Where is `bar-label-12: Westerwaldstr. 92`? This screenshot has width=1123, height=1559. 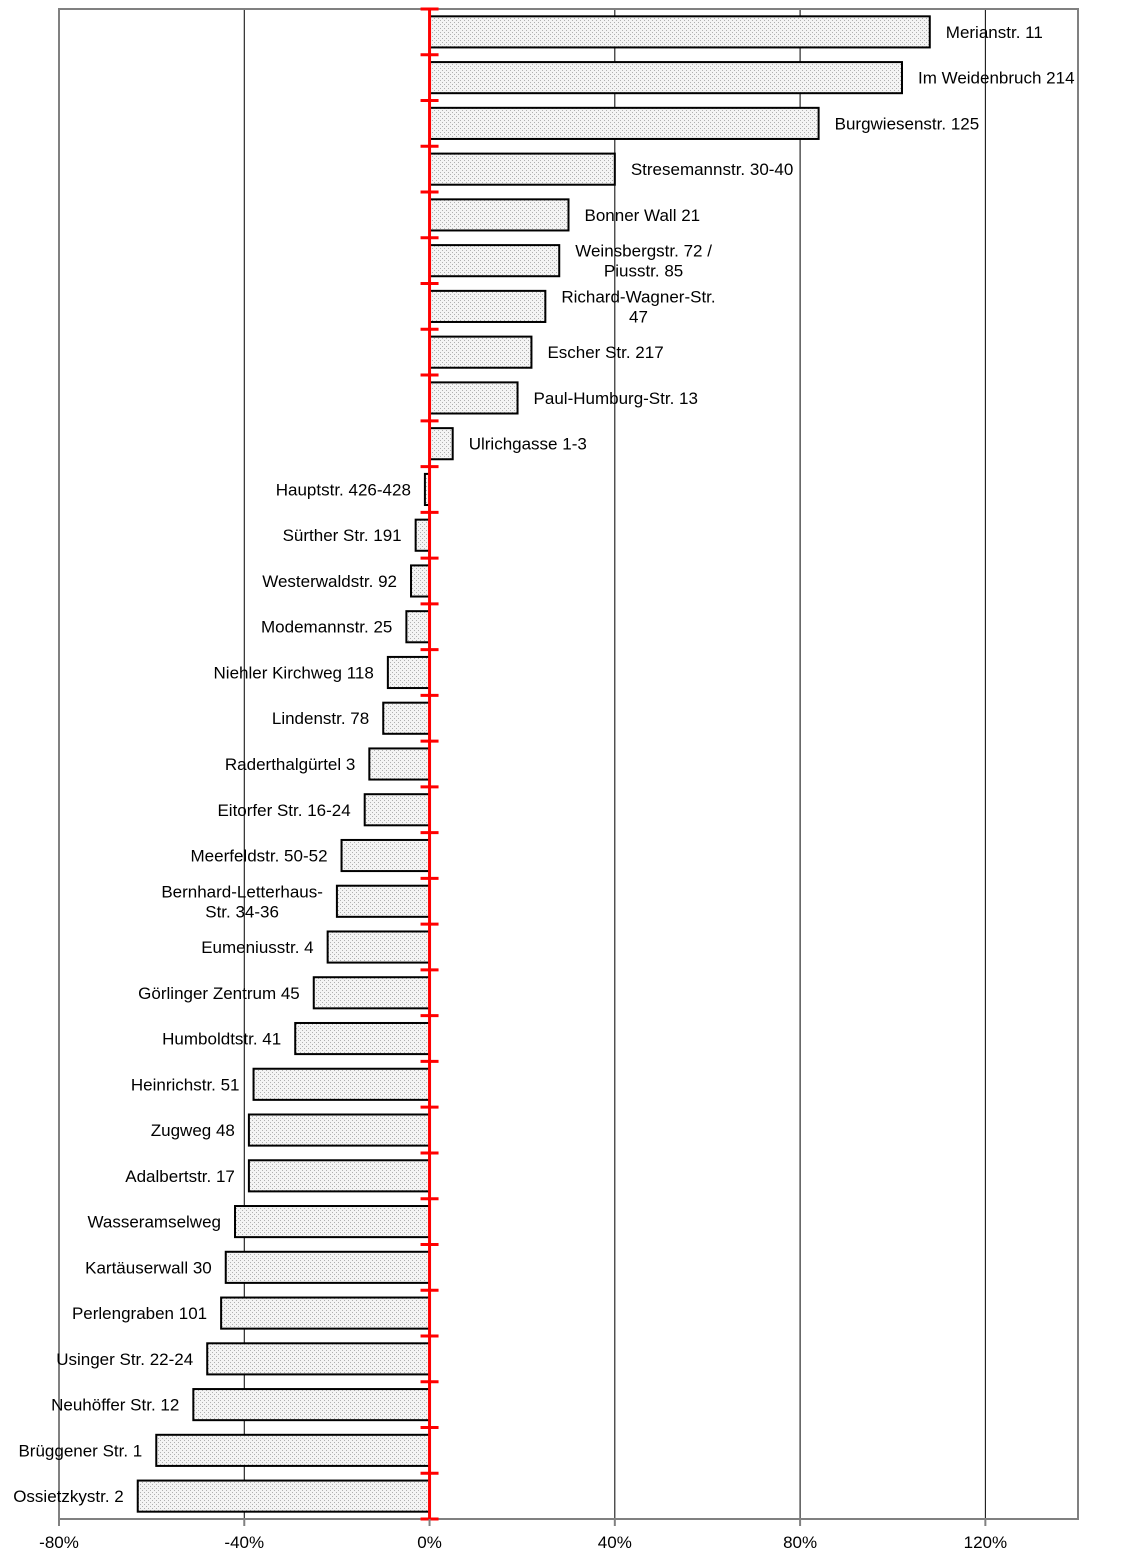 bar-label-12: Westerwaldstr. 92 is located at coordinates (329, 581).